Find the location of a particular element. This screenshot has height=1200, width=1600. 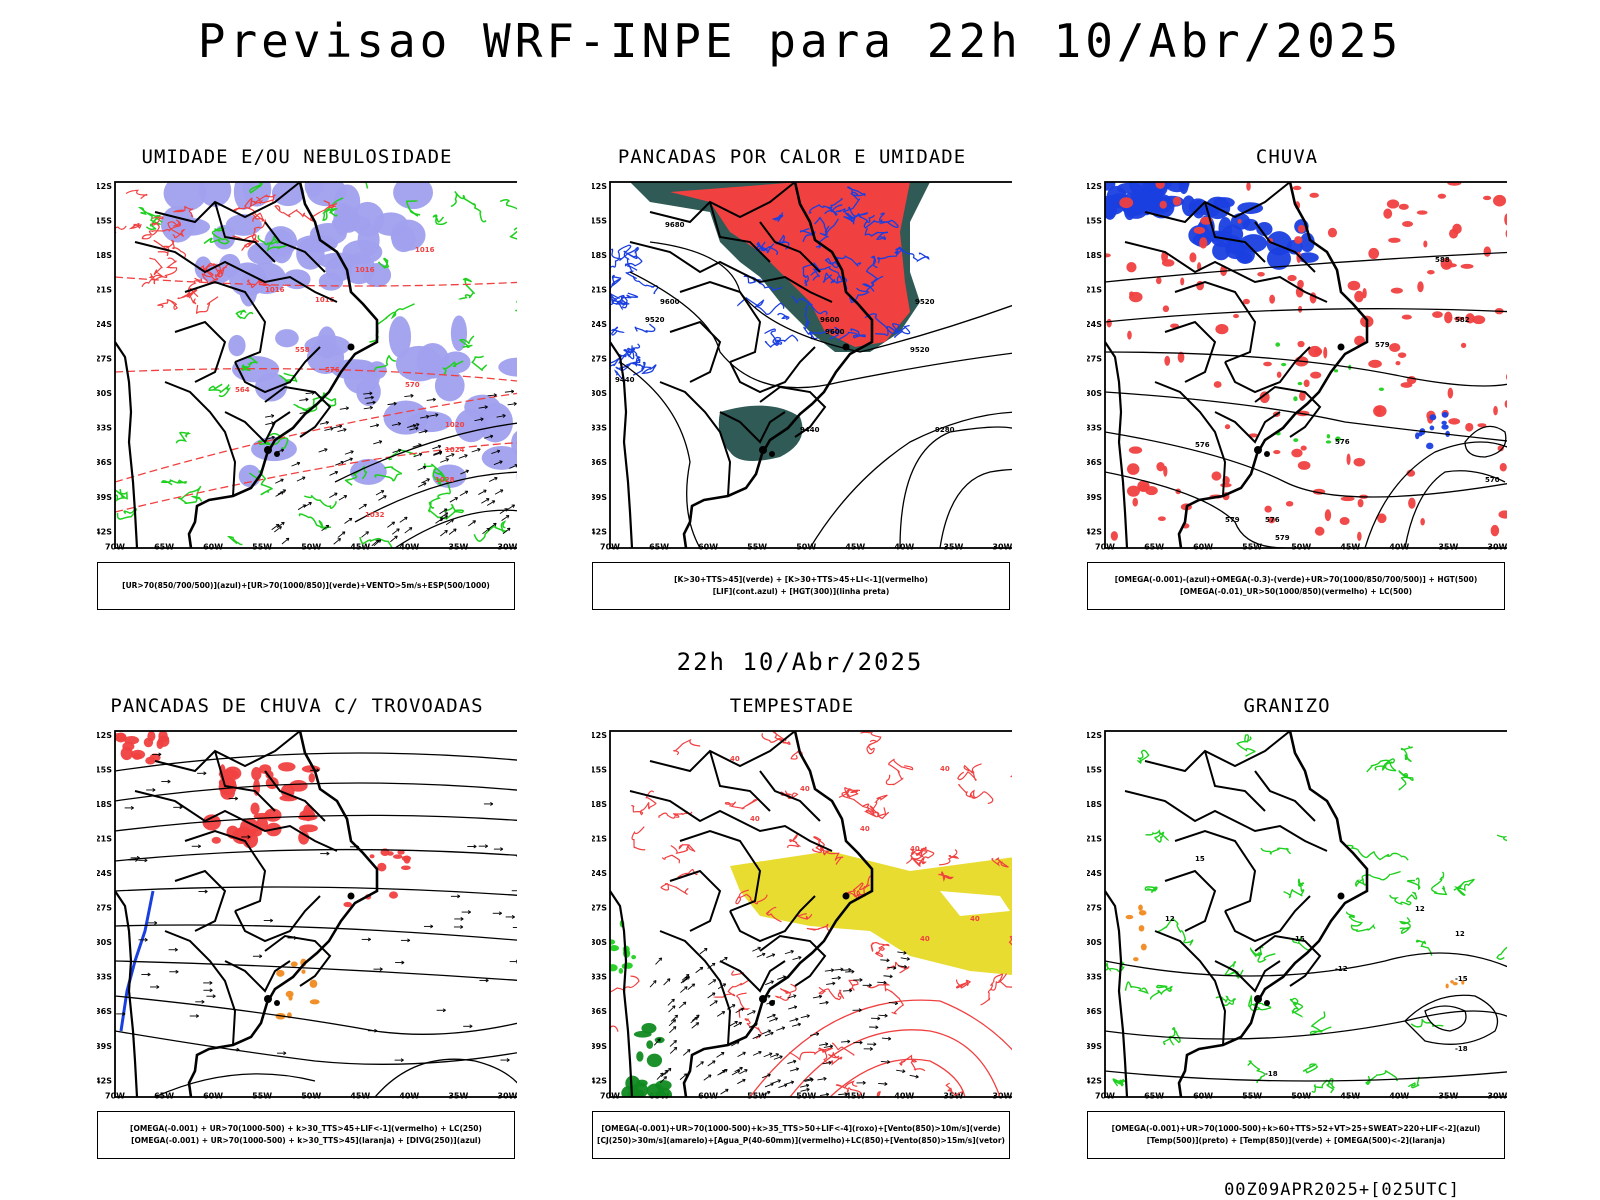

height-contour is located at coordinates (955, 487).